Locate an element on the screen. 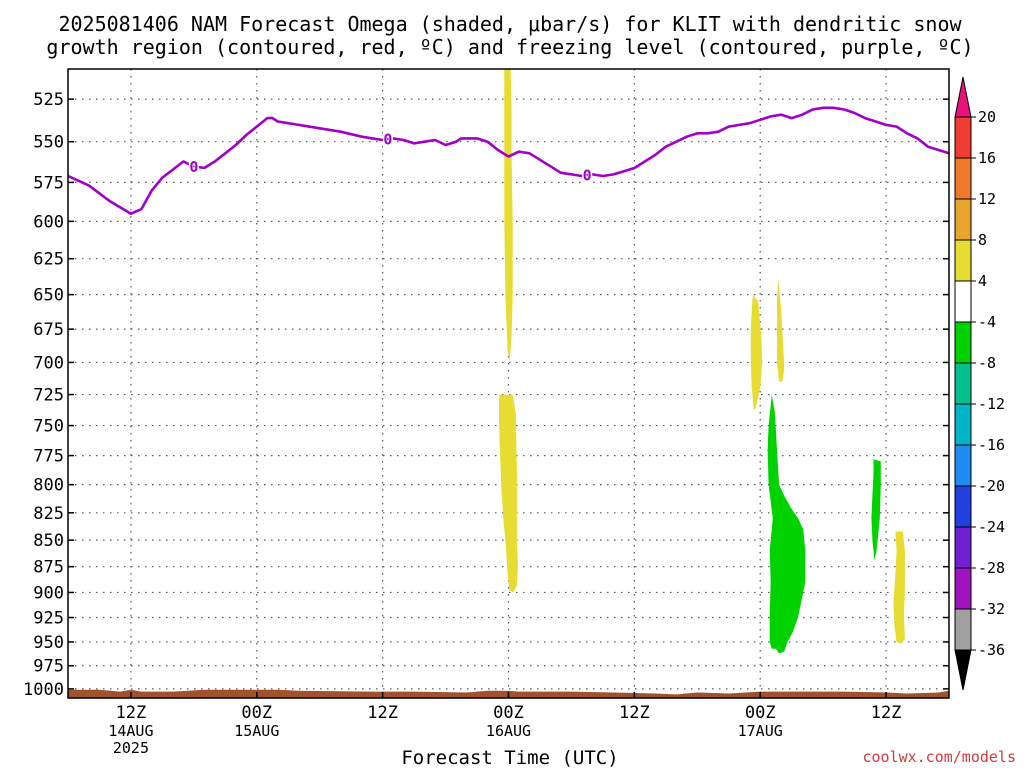 The height and width of the screenshot is (768, 1024). colorbar-label: -4 is located at coordinates (987, 322).